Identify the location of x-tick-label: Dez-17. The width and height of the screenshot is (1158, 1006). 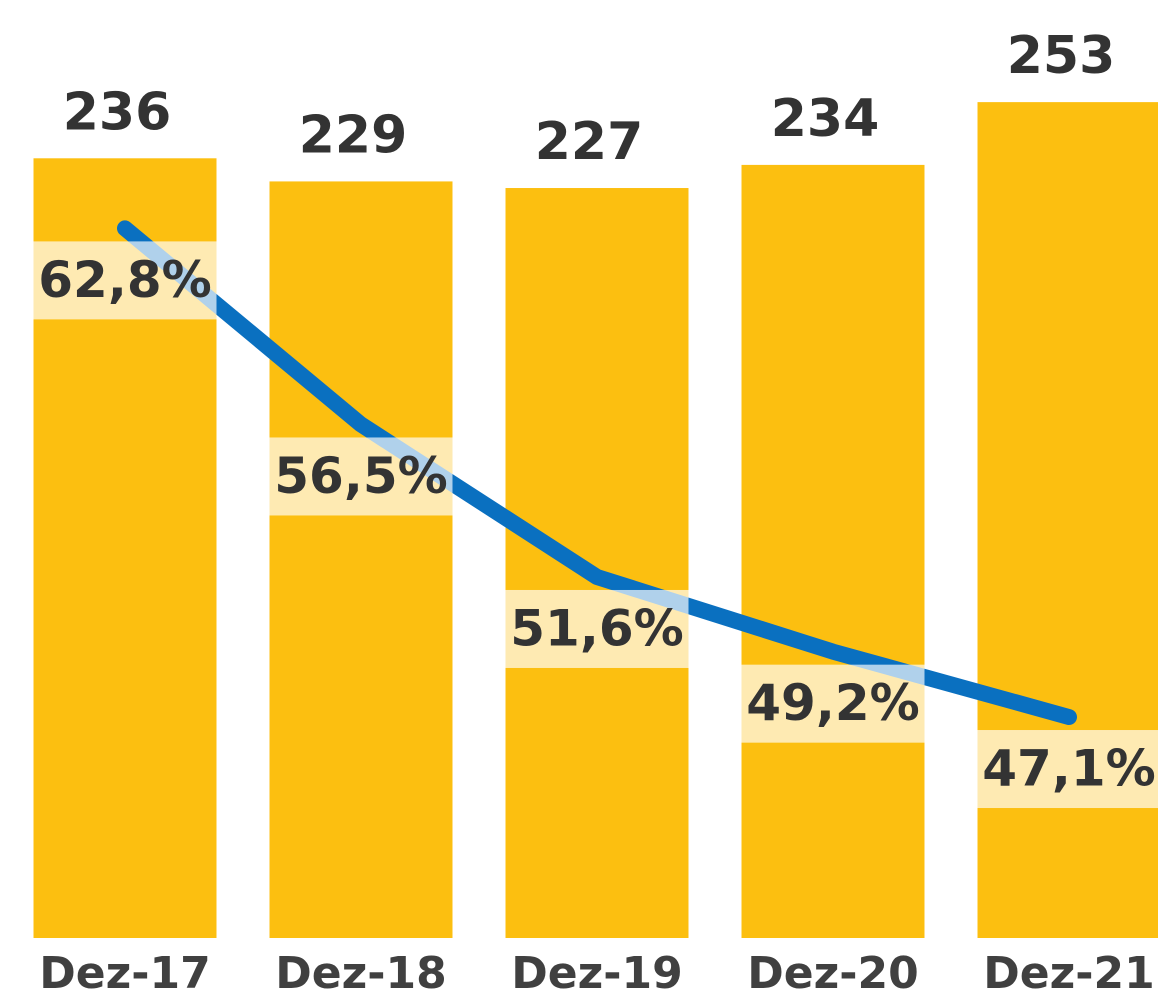
(124, 973).